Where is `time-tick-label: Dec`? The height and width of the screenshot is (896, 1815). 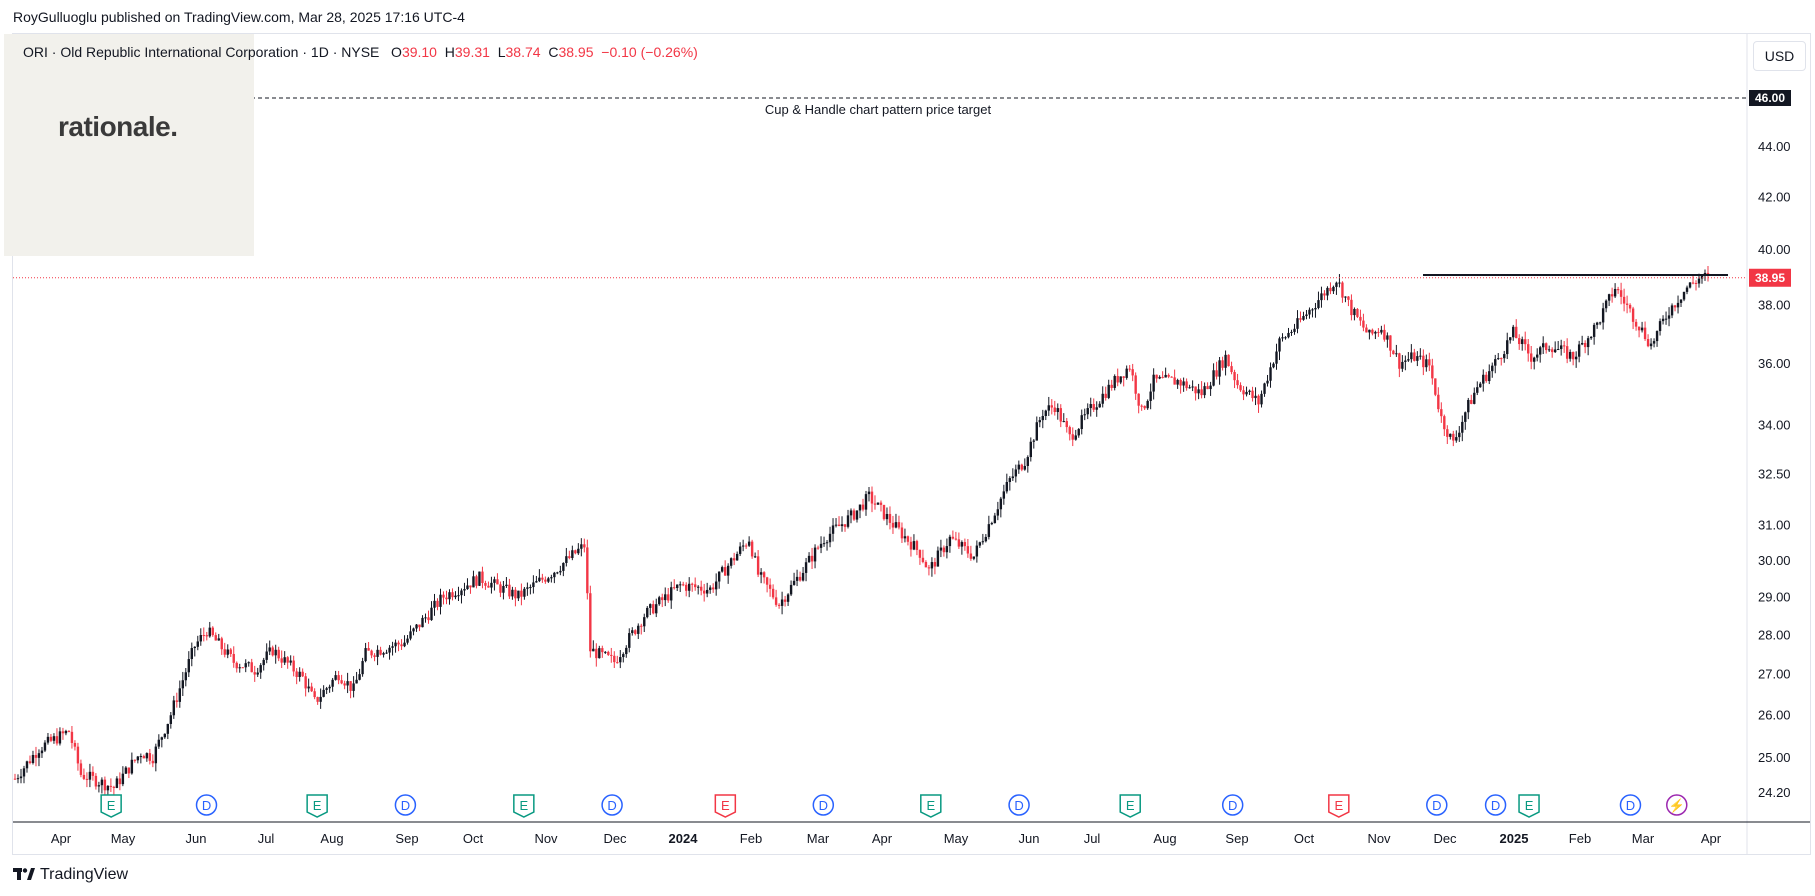
time-tick-label: Dec is located at coordinates (1445, 838).